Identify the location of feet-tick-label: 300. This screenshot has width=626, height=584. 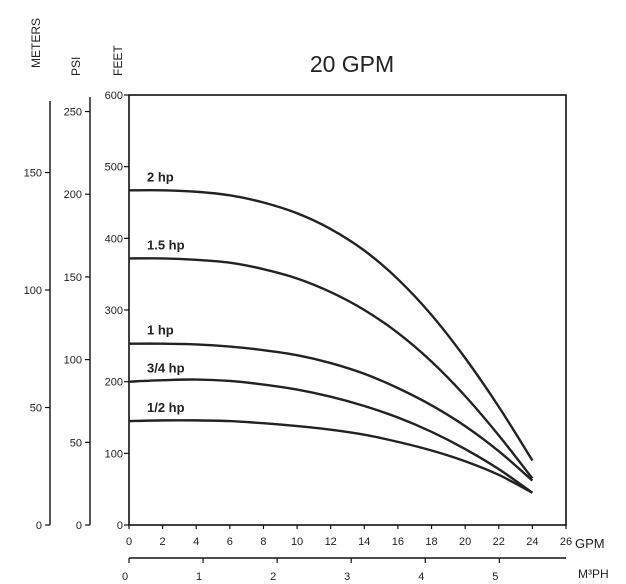
(114, 311).